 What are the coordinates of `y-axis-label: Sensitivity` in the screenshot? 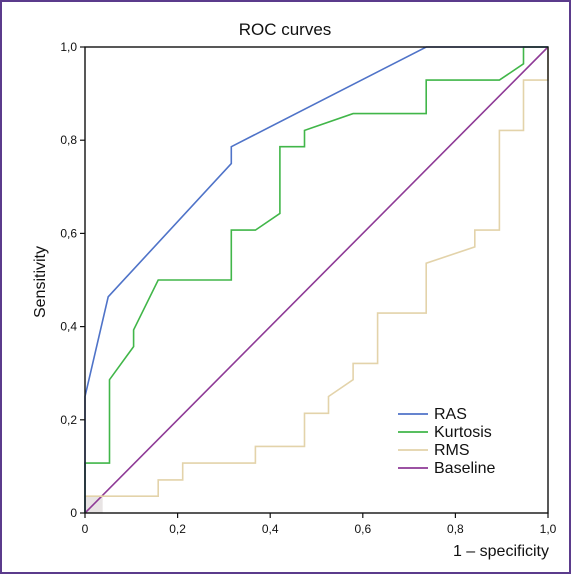 It's located at (40, 282).